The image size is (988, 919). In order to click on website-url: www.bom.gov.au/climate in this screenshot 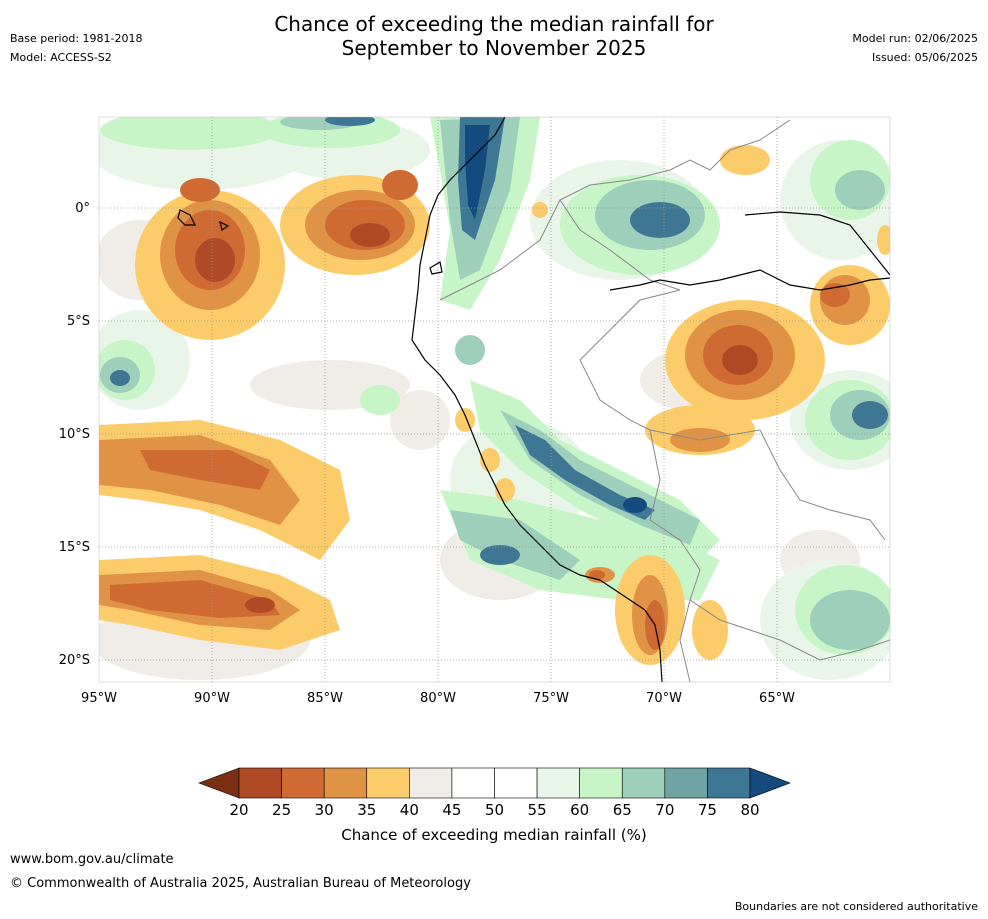, I will do `click(92, 859)`.